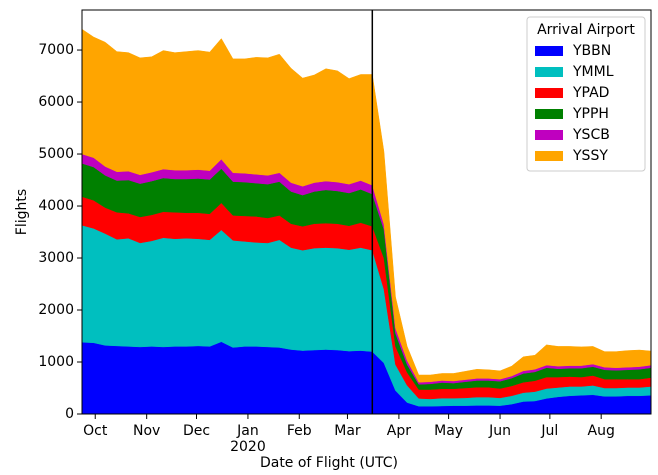 The width and height of the screenshot is (658, 475). Describe the element at coordinates (448, 431) in the screenshot. I see `x-tick-label: May` at that location.